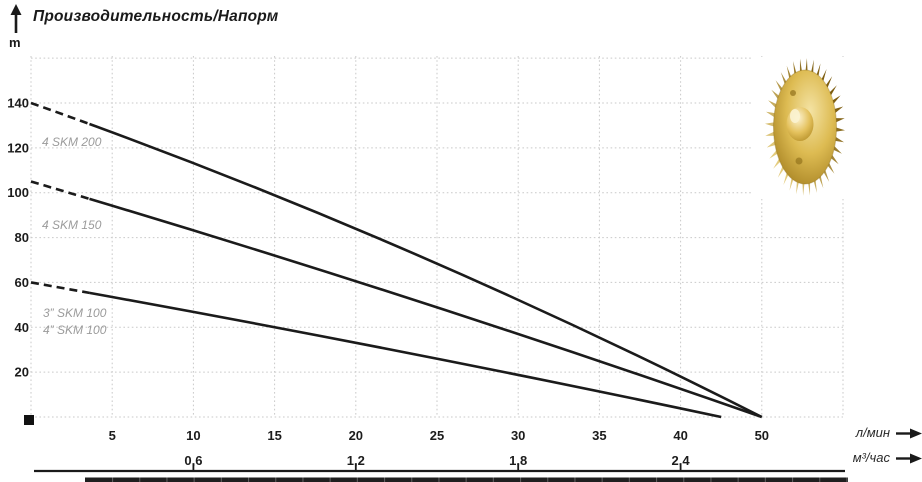 This screenshot has width=922, height=482. What do you see at coordinates (872, 432) in the screenshot?
I see `flow-axis-unit-label: л/мин` at bounding box center [872, 432].